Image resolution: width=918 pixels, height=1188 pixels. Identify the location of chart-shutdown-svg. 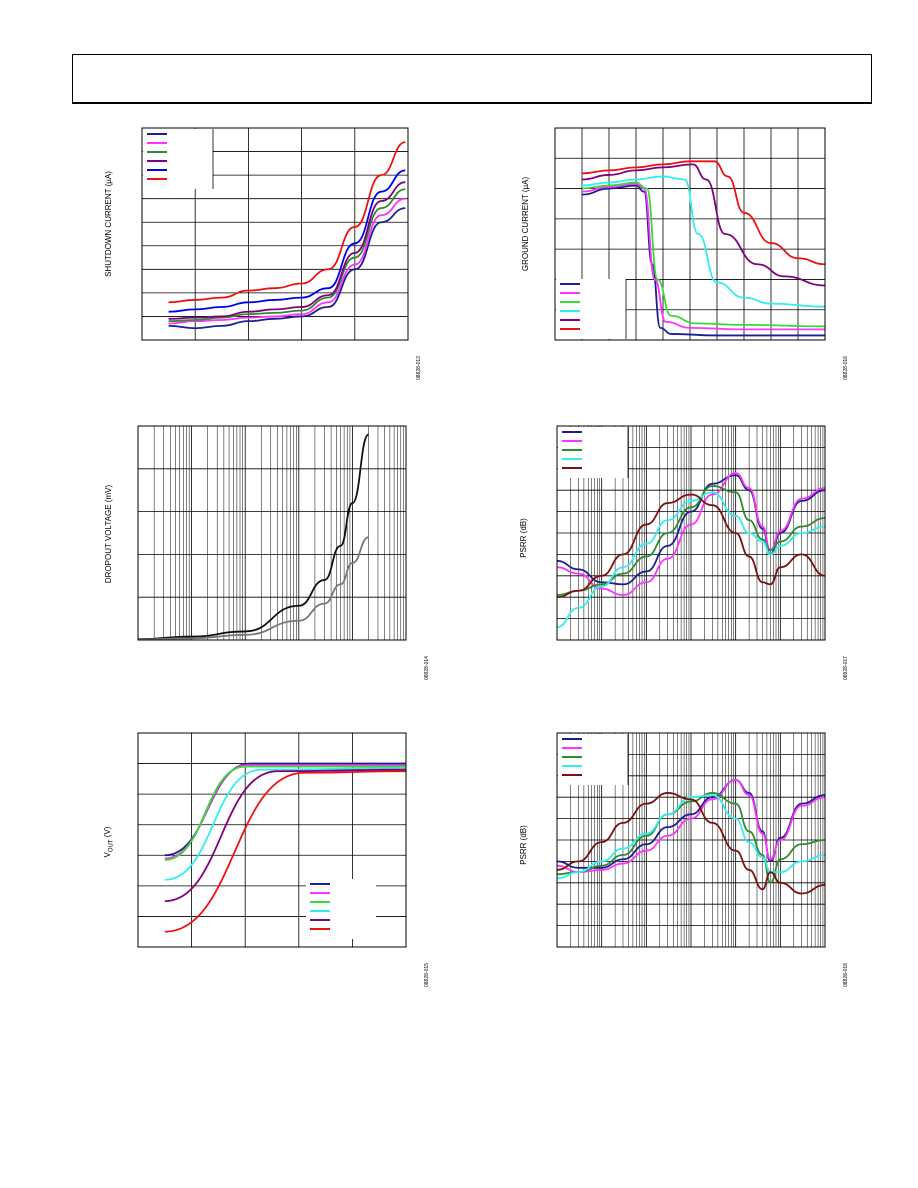
(275, 234).